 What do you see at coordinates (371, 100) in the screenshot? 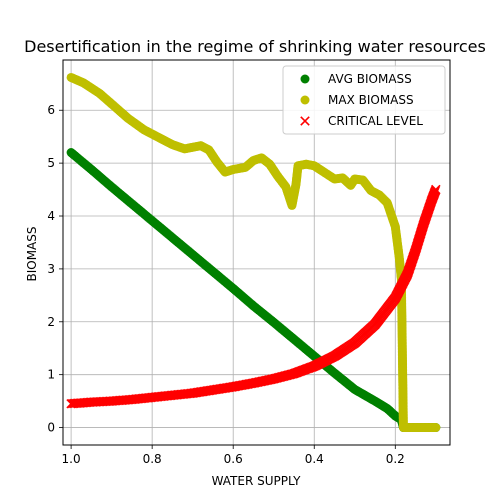
I see `legend-label: MAX BIOMASS` at bounding box center [371, 100].